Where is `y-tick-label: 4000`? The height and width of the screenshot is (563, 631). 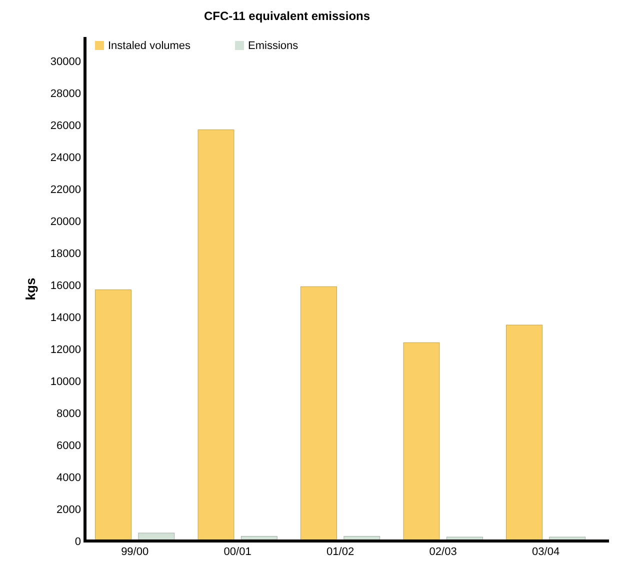
y-tick-label: 4000 is located at coordinates (68, 478).